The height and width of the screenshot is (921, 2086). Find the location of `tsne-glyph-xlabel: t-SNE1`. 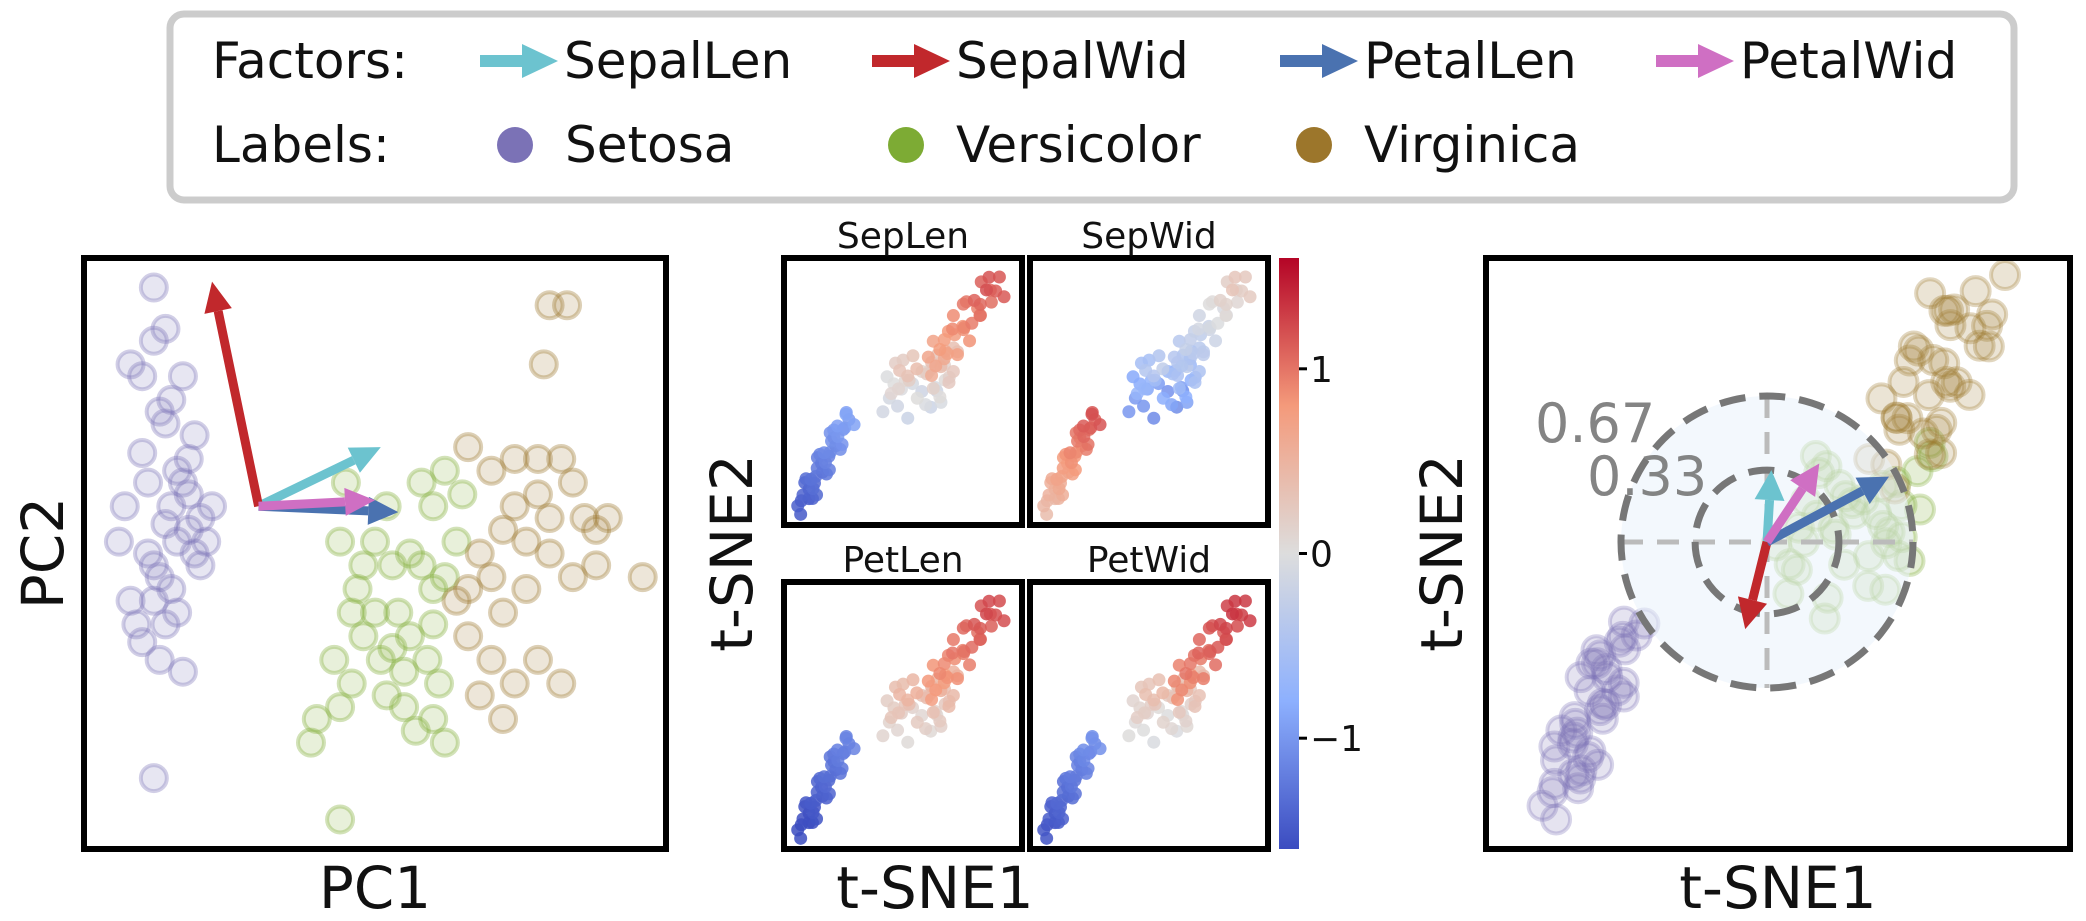

tsne-glyph-xlabel: t-SNE1 is located at coordinates (1777, 887).